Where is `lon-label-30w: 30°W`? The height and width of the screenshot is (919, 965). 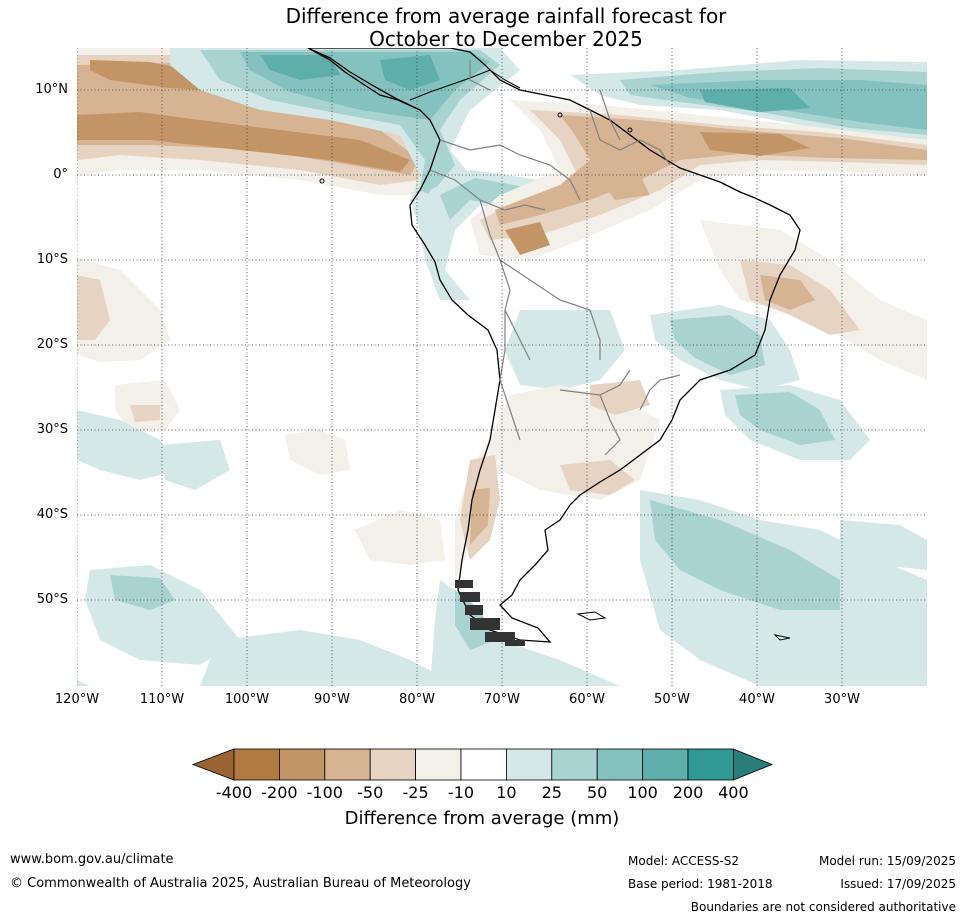
lon-label-30w: 30°W is located at coordinates (842, 699).